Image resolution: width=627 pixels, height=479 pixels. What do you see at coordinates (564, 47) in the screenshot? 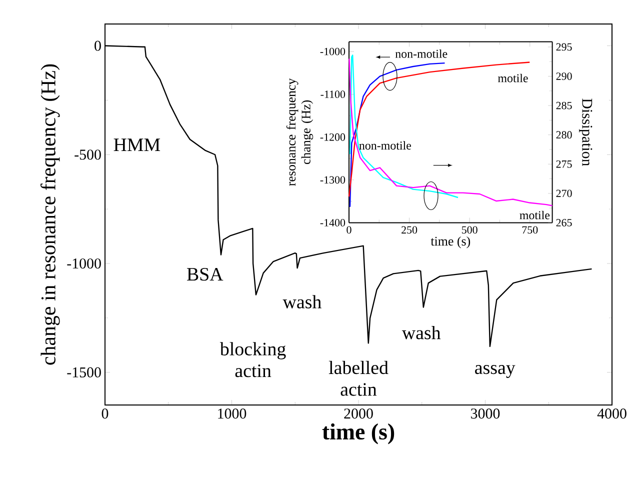
I see `y2-tick-label: 295` at bounding box center [564, 47].